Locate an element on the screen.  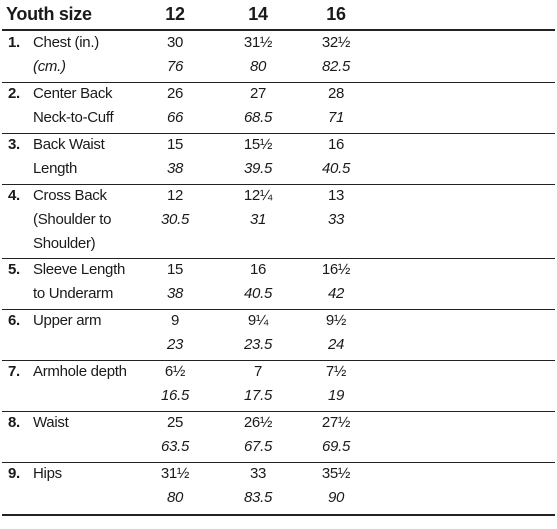
row-number: 5. is located at coordinates (14, 269).